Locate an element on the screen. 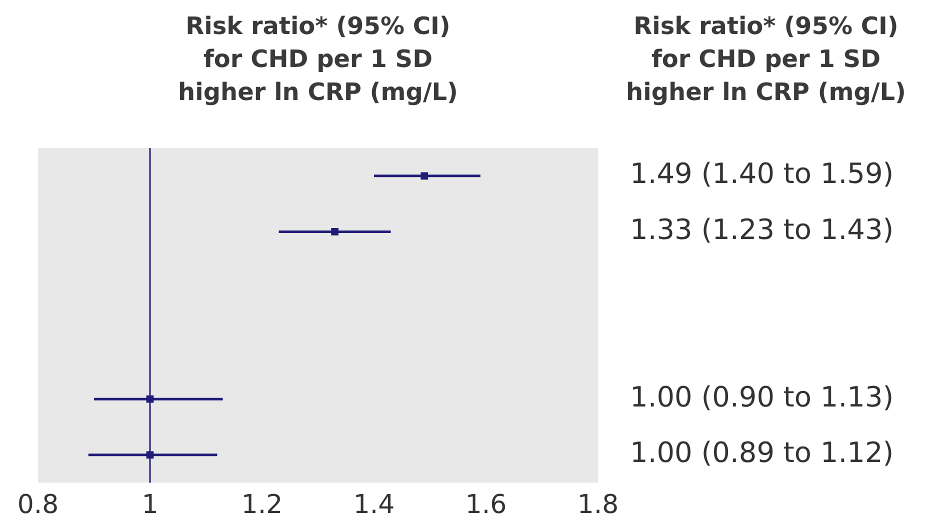 The height and width of the screenshot is (528, 944). x-tick-label: 0.8 is located at coordinates (38, 505).